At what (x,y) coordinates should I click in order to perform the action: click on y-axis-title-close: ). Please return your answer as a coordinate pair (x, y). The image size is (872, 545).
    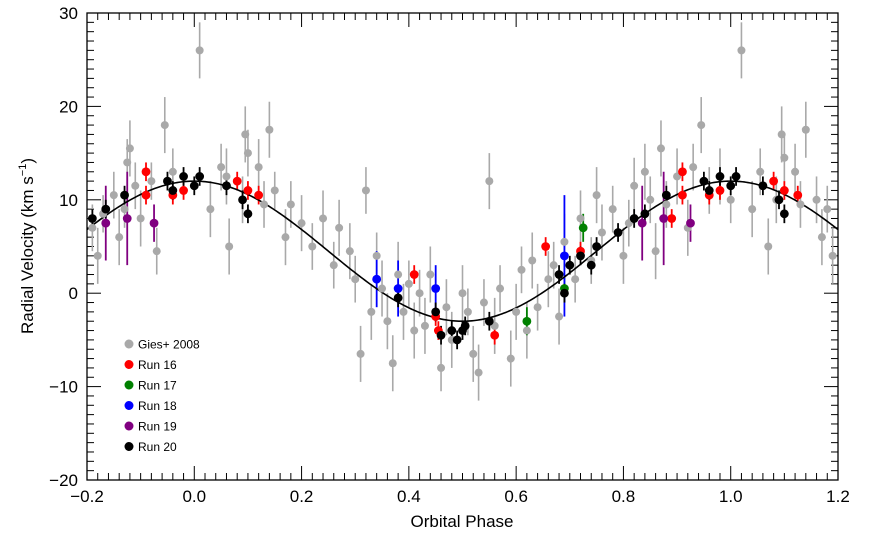
    Looking at the image, I should click on (27, 161).